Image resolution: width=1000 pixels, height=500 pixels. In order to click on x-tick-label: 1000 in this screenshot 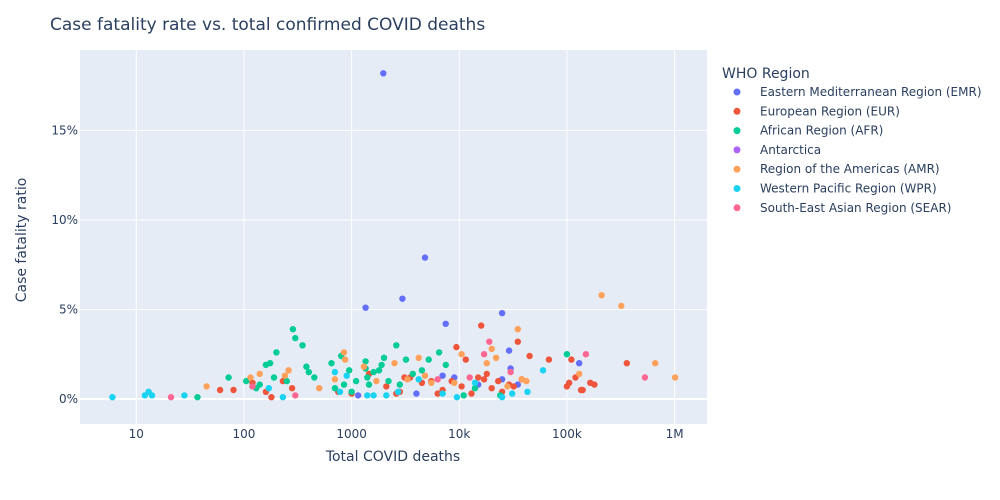, I will do `click(351, 434)`.